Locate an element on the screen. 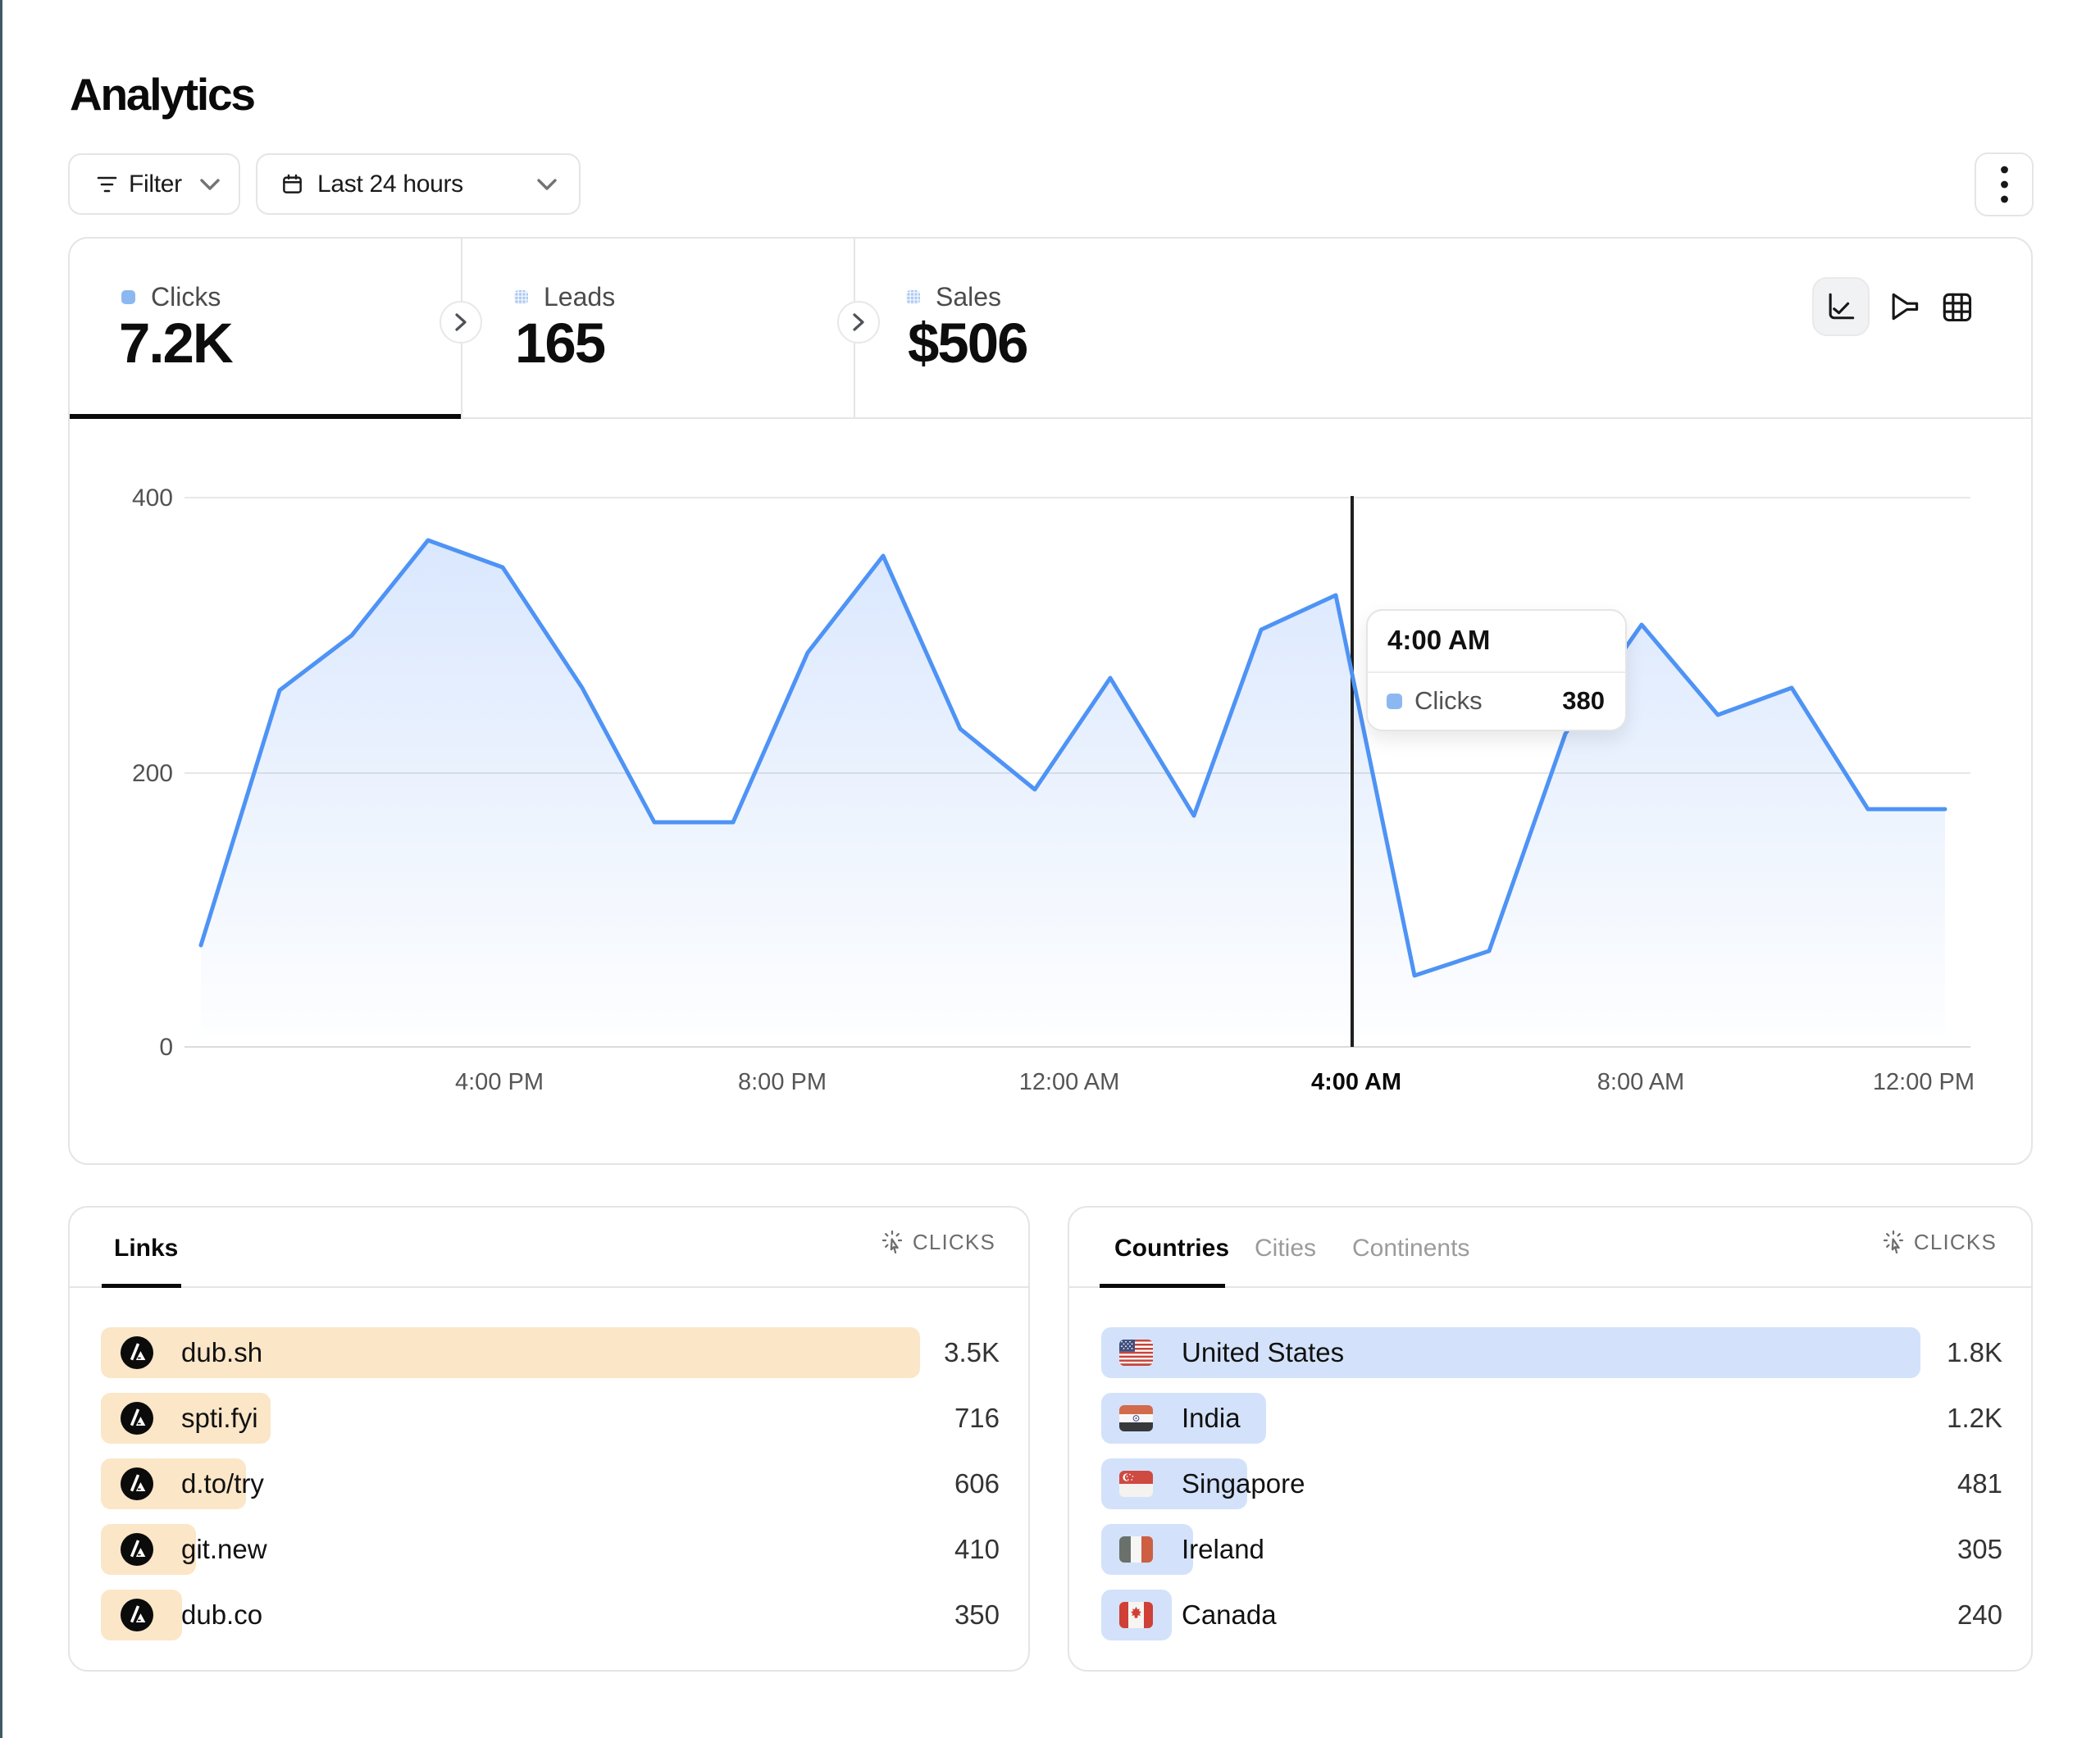 Image resolution: width=2100 pixels, height=1738 pixels. svg-text: 400 is located at coordinates (152, 498).